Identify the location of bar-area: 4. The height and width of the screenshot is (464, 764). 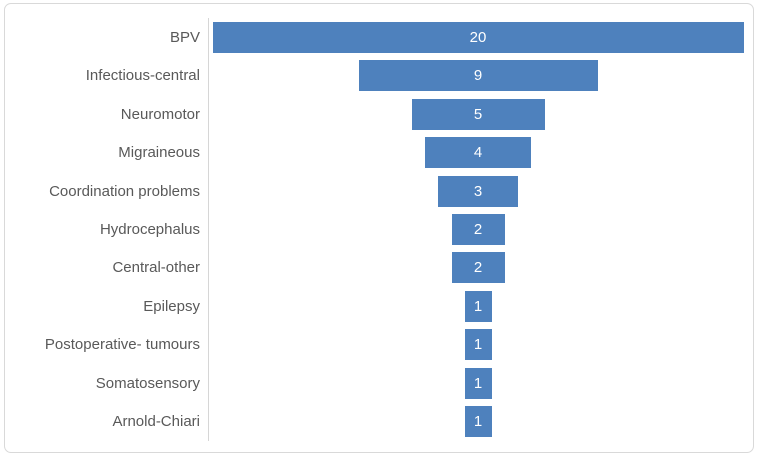
(477, 152).